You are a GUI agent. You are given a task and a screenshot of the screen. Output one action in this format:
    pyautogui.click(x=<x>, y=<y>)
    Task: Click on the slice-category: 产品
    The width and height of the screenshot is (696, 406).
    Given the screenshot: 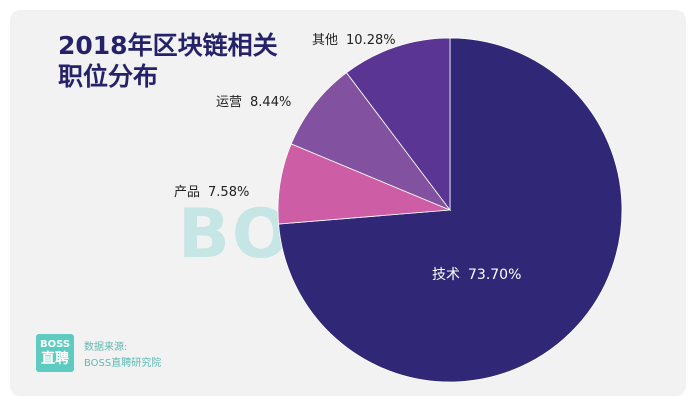 What is the action you would take?
    pyautogui.click(x=187, y=192)
    